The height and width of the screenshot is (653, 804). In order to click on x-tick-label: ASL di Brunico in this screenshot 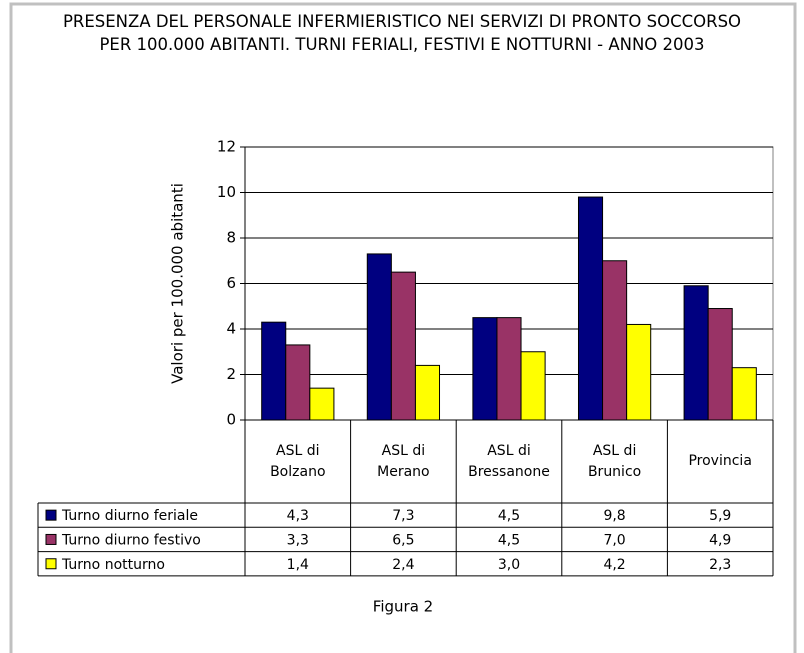, I will do `click(615, 461)`.